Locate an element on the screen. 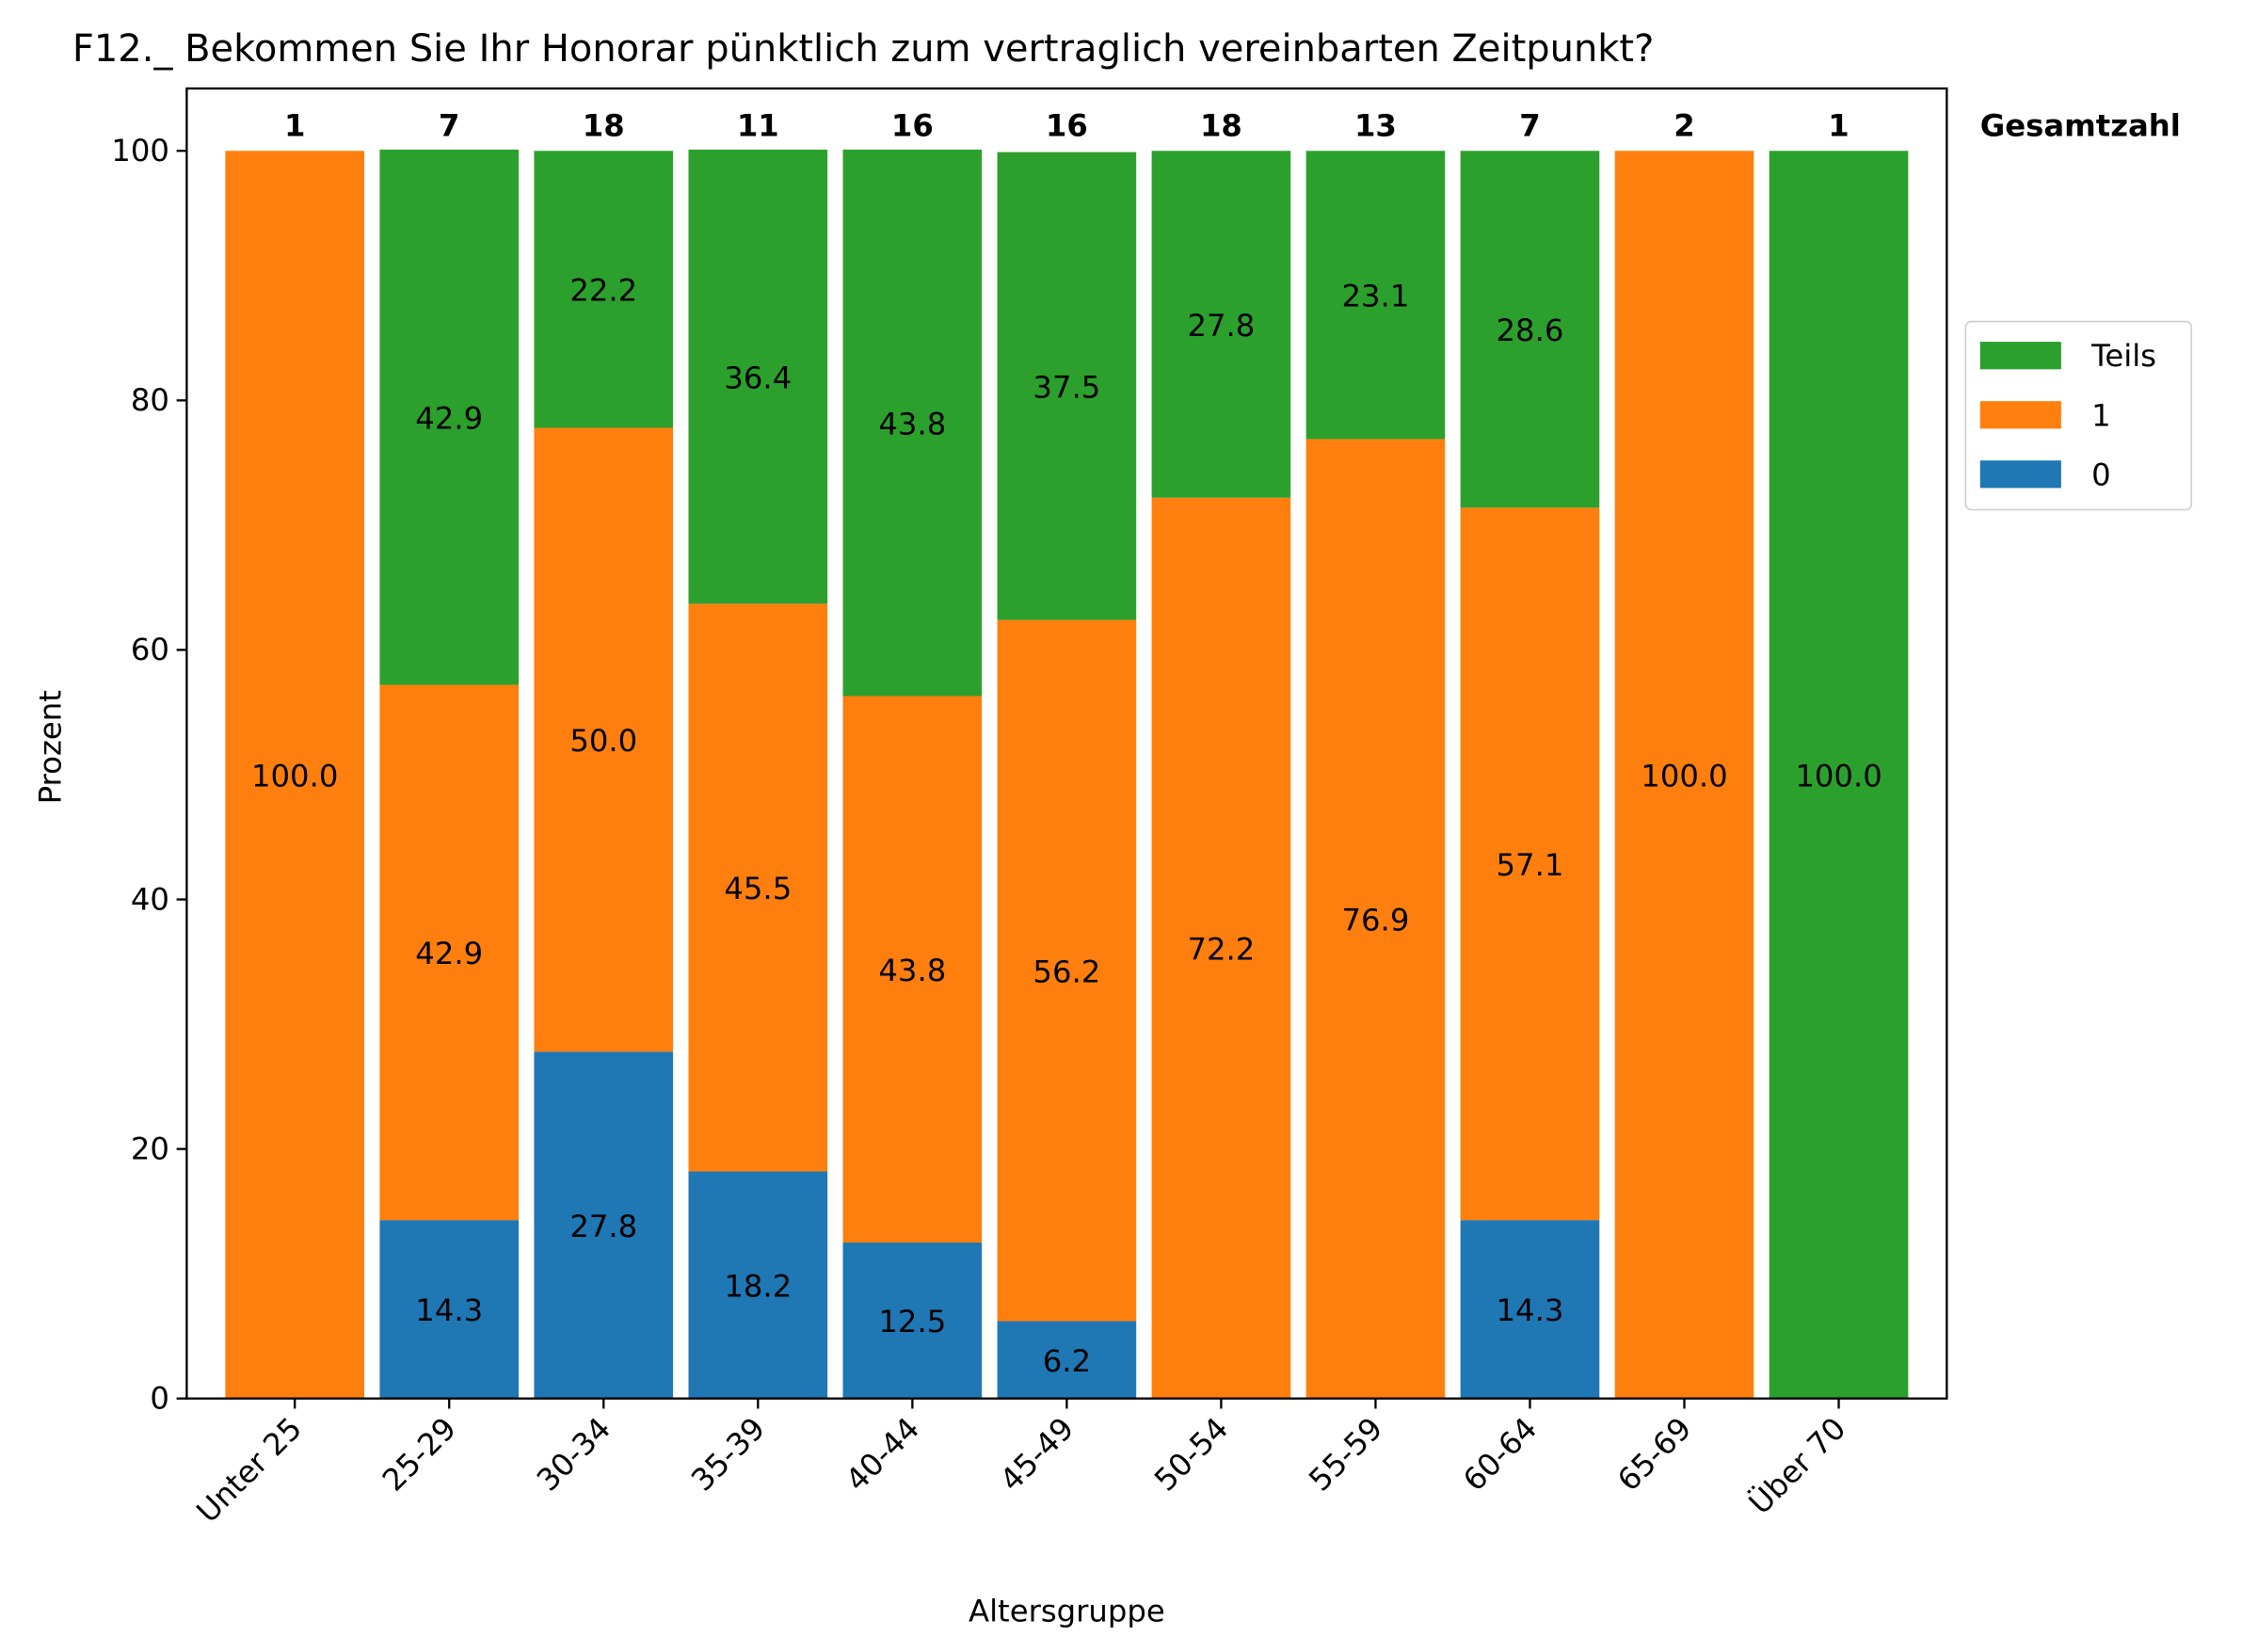 The height and width of the screenshot is (1652, 2258). value-label: 22.2 is located at coordinates (603, 291).